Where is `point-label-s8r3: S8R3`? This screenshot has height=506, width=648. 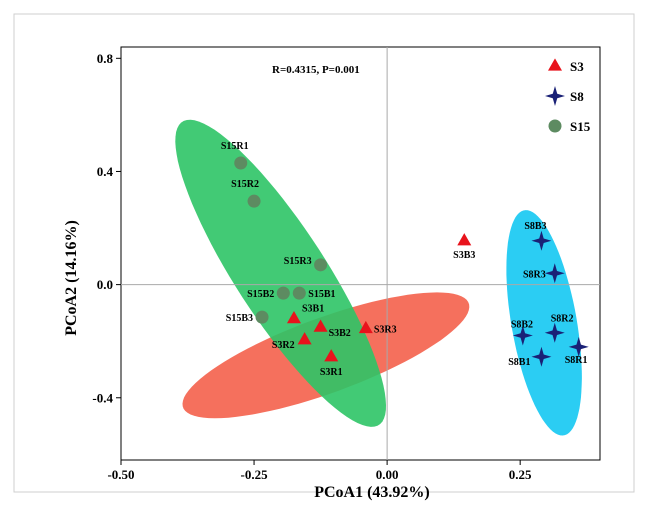
point-label-s8r3: S8R3 is located at coordinates (534, 274).